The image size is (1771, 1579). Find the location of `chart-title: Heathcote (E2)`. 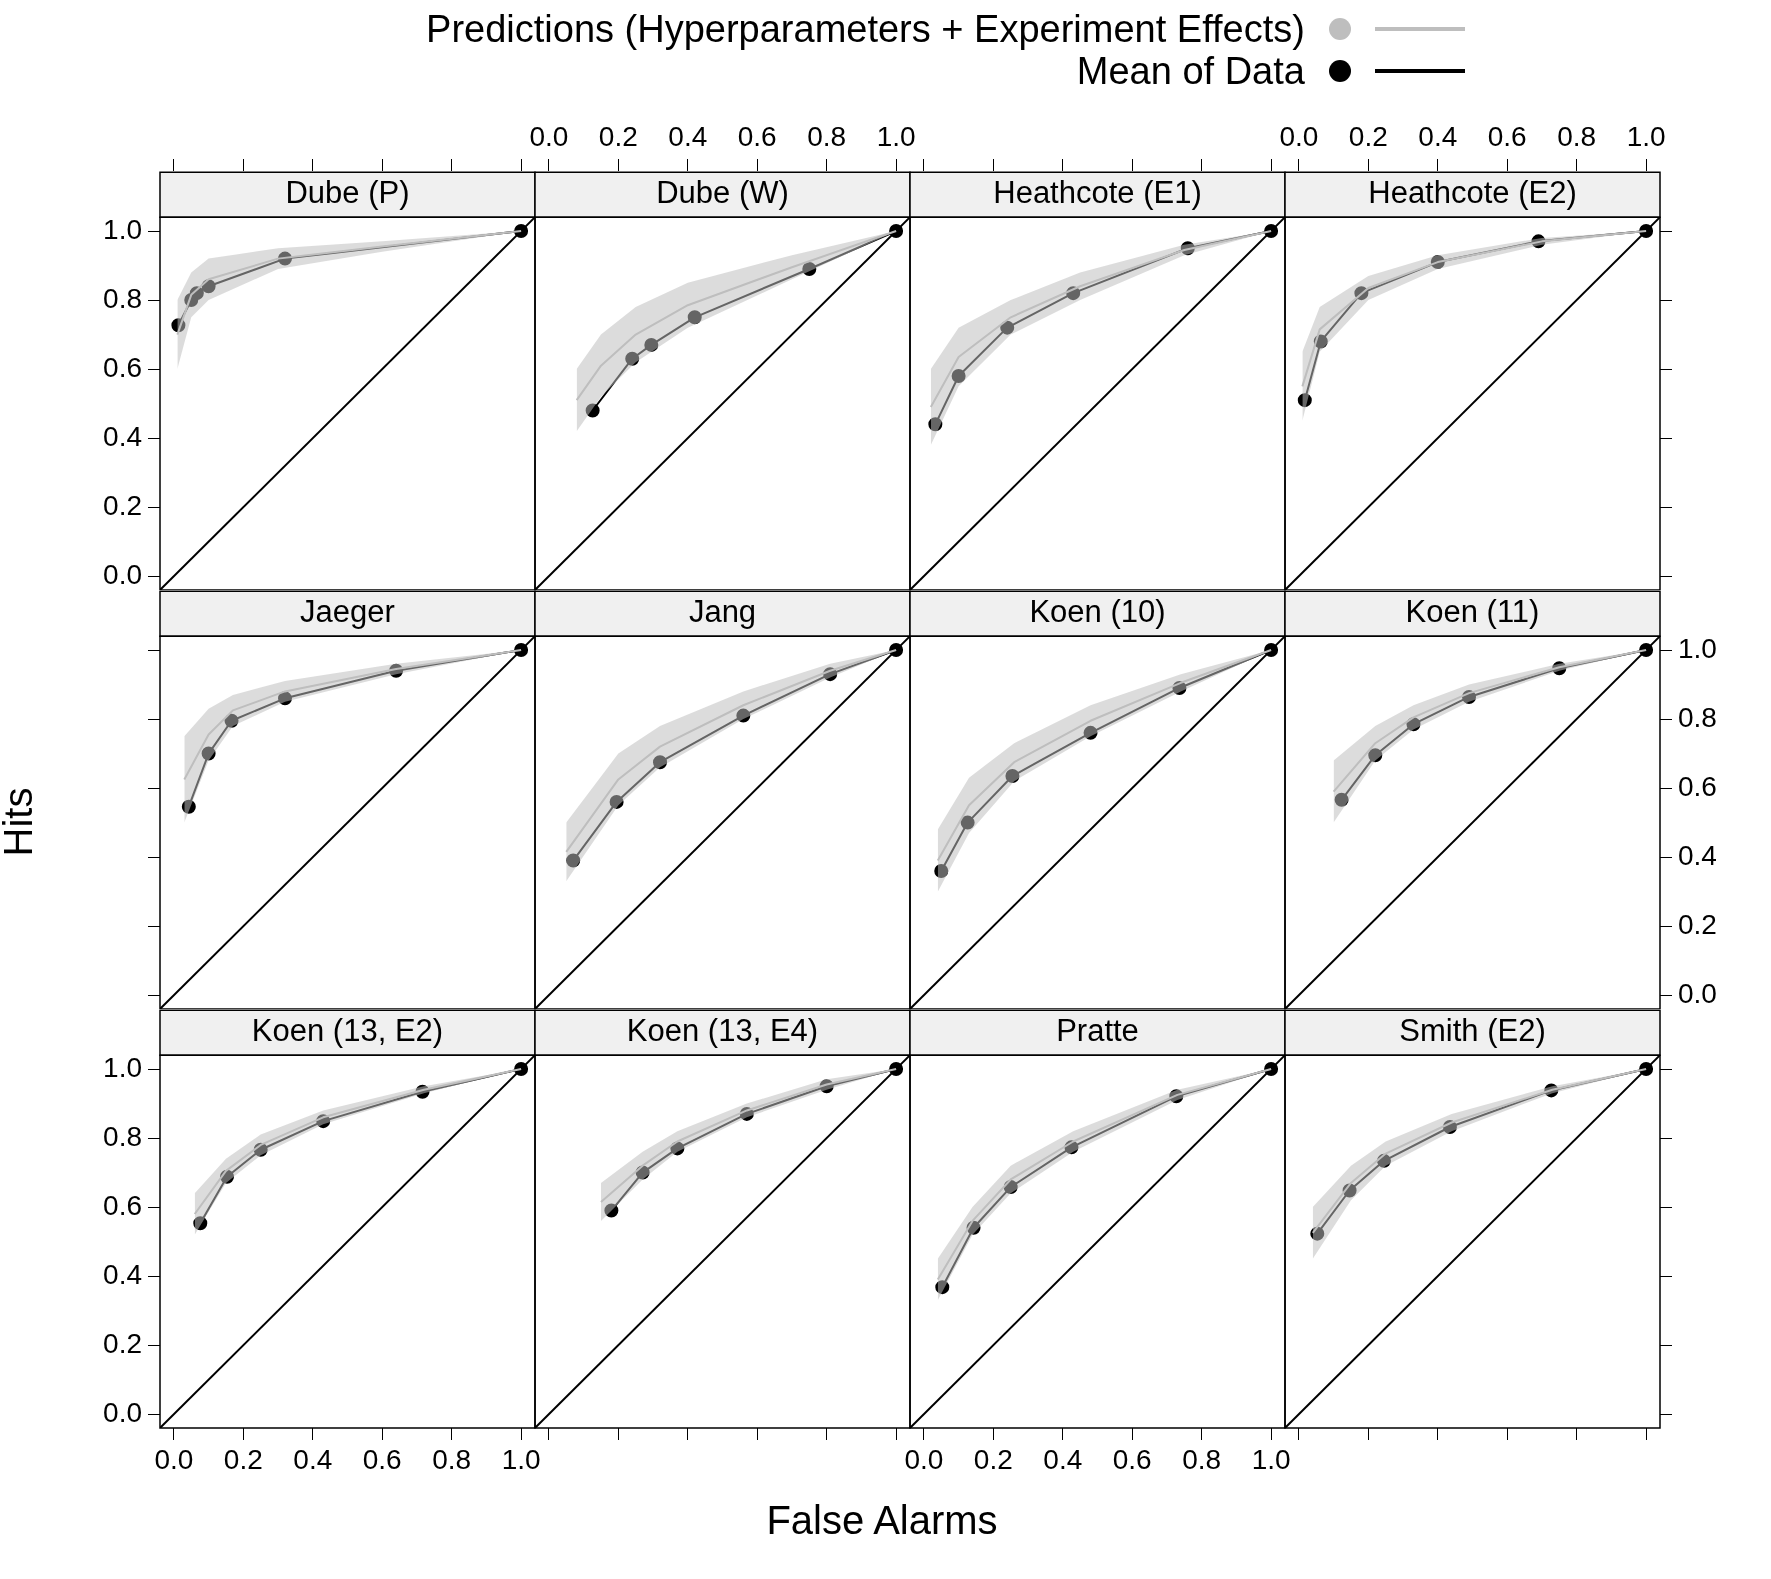

chart-title: Heathcote (E2) is located at coordinates (1472, 193).